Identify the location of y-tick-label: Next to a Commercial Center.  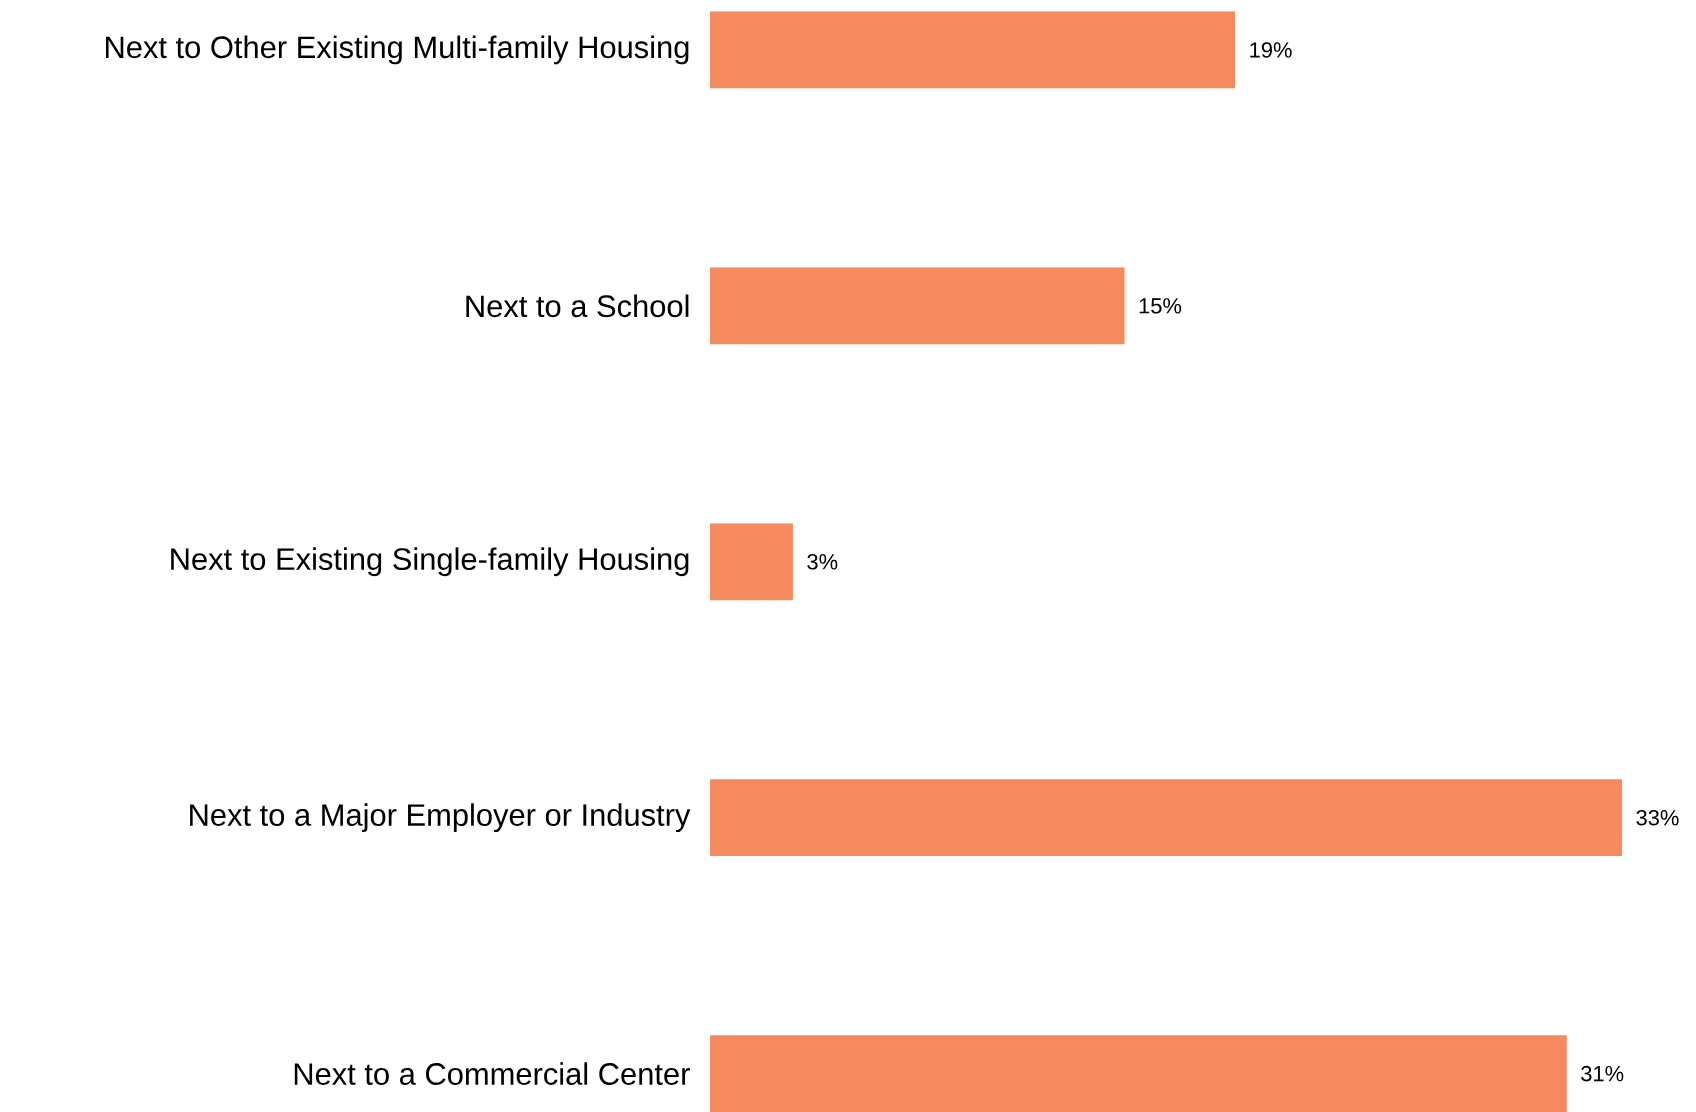
(492, 1073).